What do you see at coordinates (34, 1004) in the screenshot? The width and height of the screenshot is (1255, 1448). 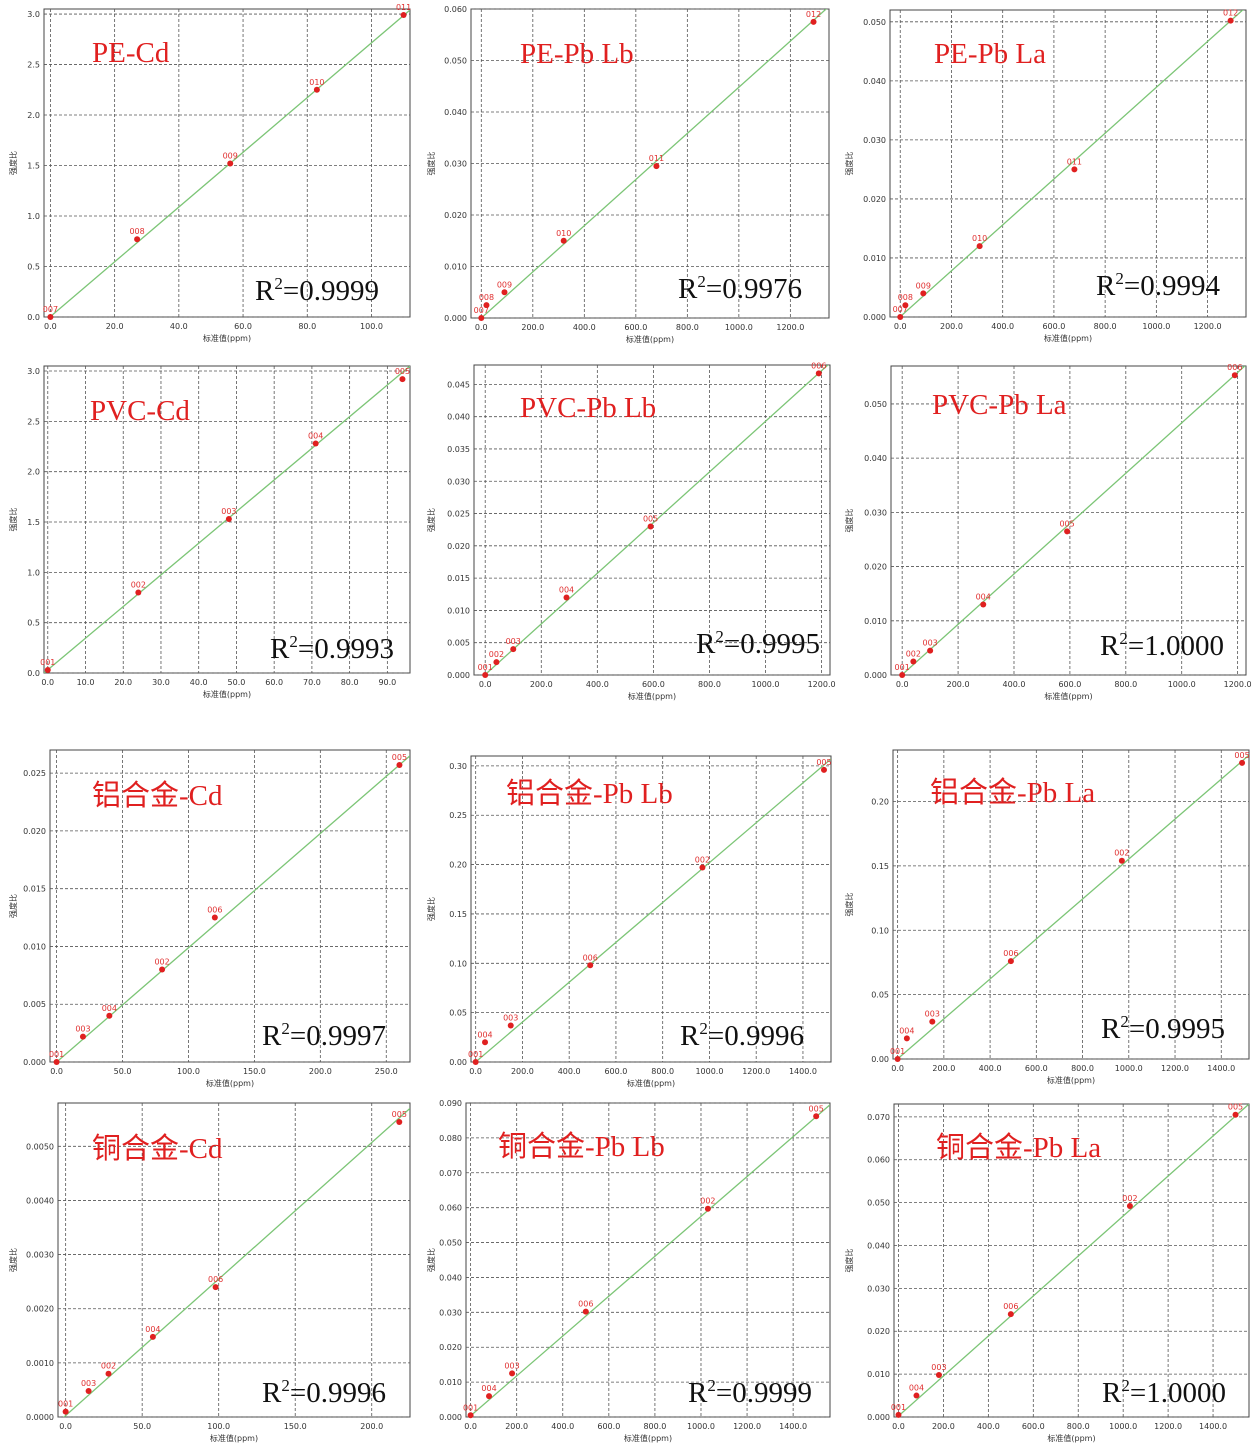 I see `y-tick-label: 0.005` at bounding box center [34, 1004].